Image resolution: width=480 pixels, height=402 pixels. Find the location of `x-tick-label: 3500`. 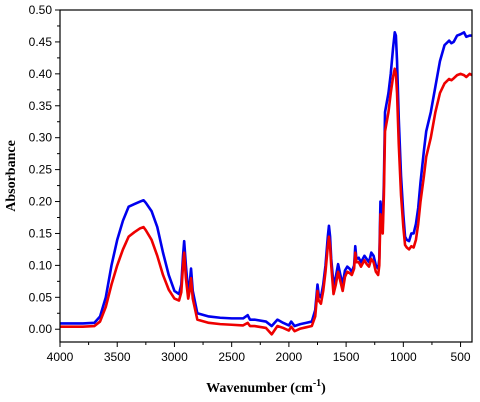

x-tick-label: 3500 is located at coordinates (117, 357).